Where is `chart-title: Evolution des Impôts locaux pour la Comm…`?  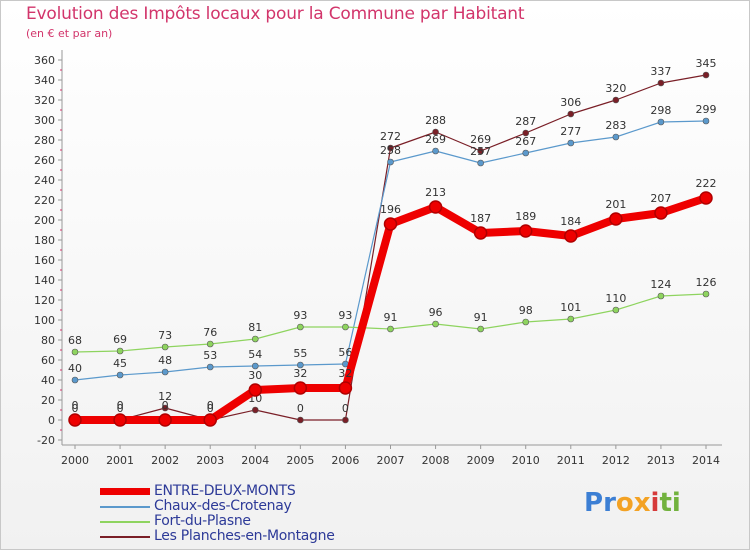
chart-title: Evolution des Impôts locaux pour la Comm… is located at coordinates (275, 14).